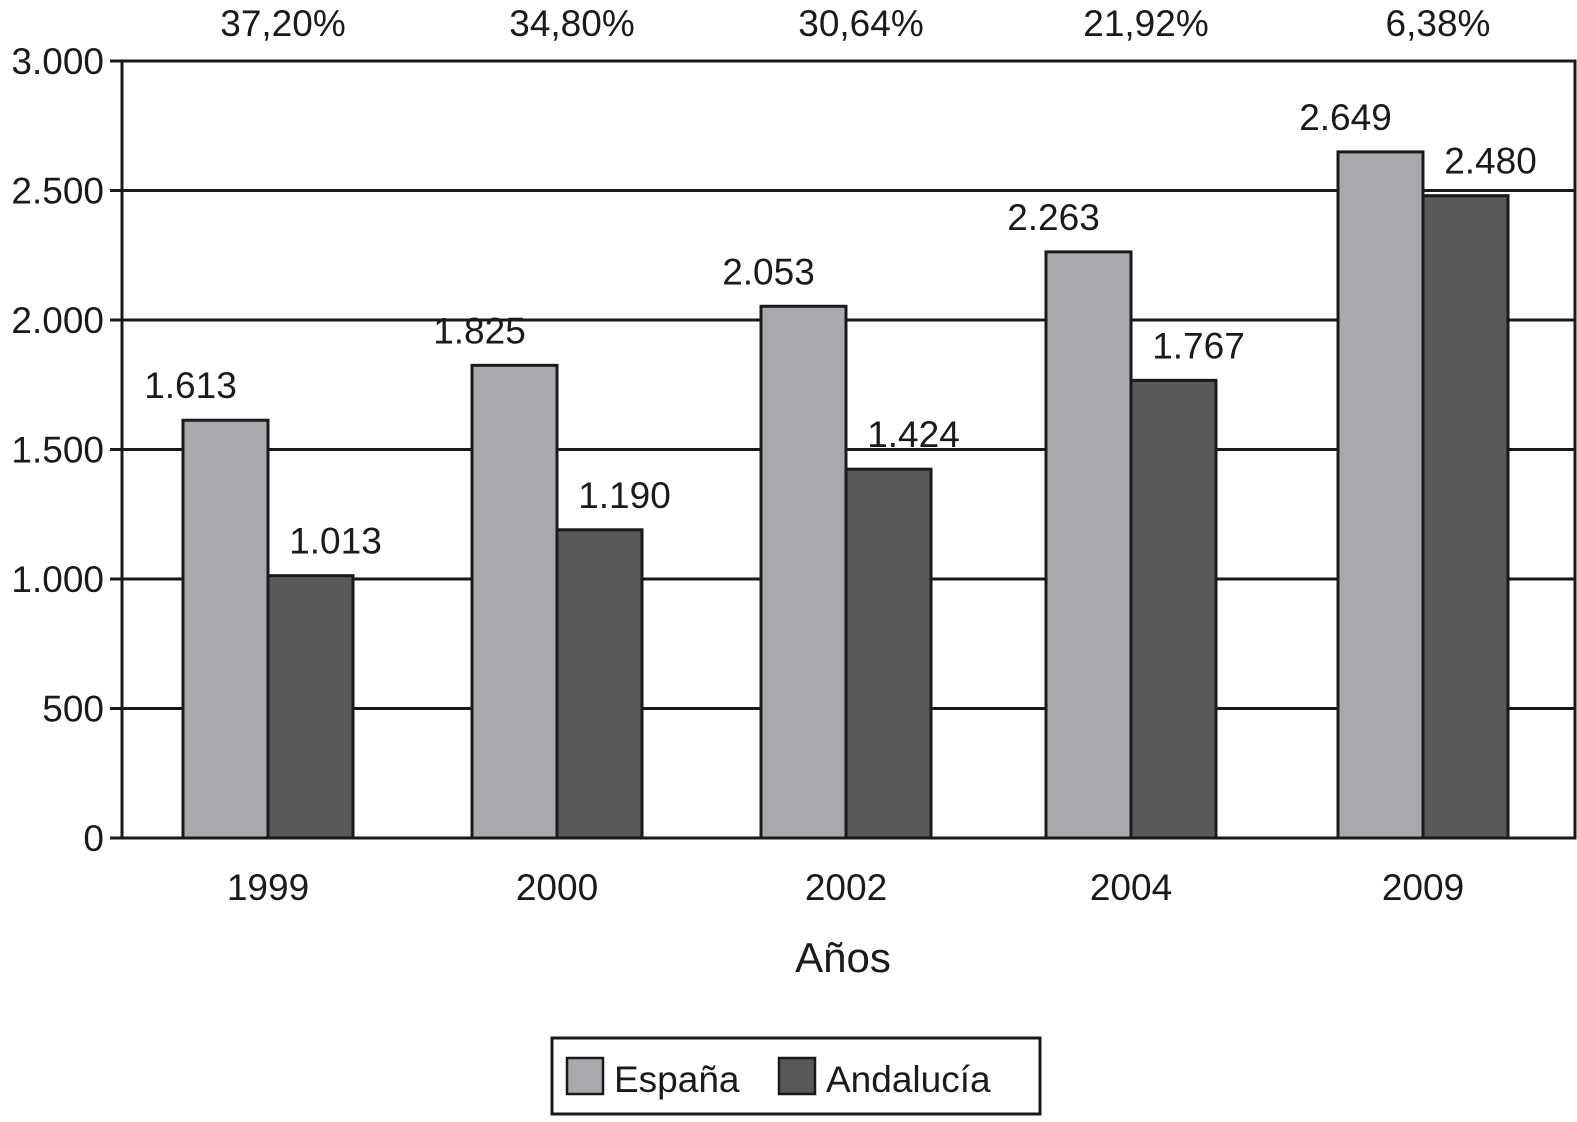 The height and width of the screenshot is (1122, 1577). What do you see at coordinates (190, 385) in the screenshot?
I see `bar-value-label: 1.613` at bounding box center [190, 385].